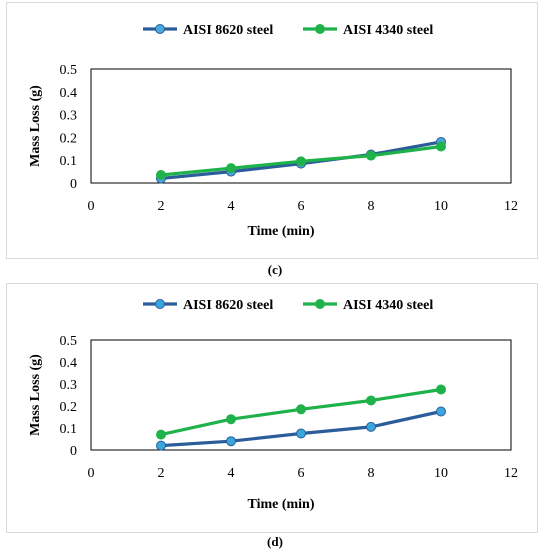 Image resolution: width=550 pixels, height=554 pixels. I want to click on caption-c: (c), so click(275, 270).